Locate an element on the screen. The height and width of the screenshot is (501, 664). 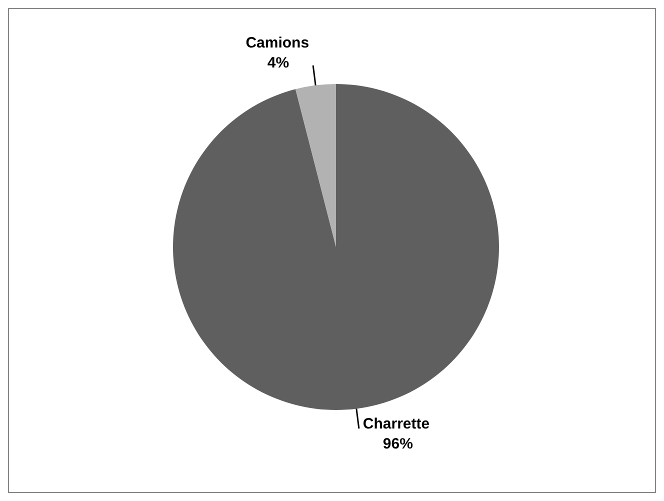
slice-label: Charrette is located at coordinates (396, 424).